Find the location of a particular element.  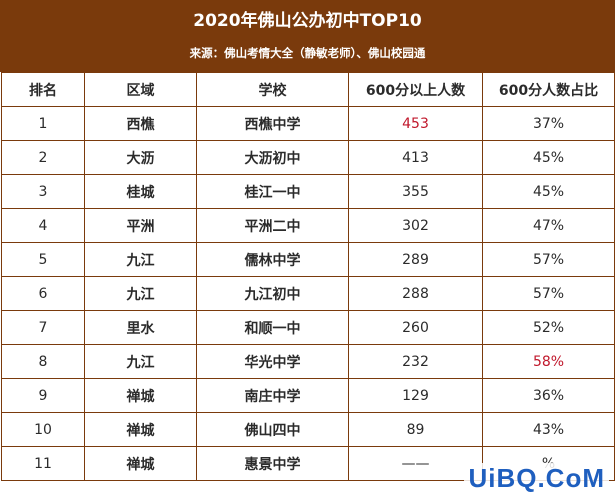

district-cell: 平洲 is located at coordinates (140, 225).